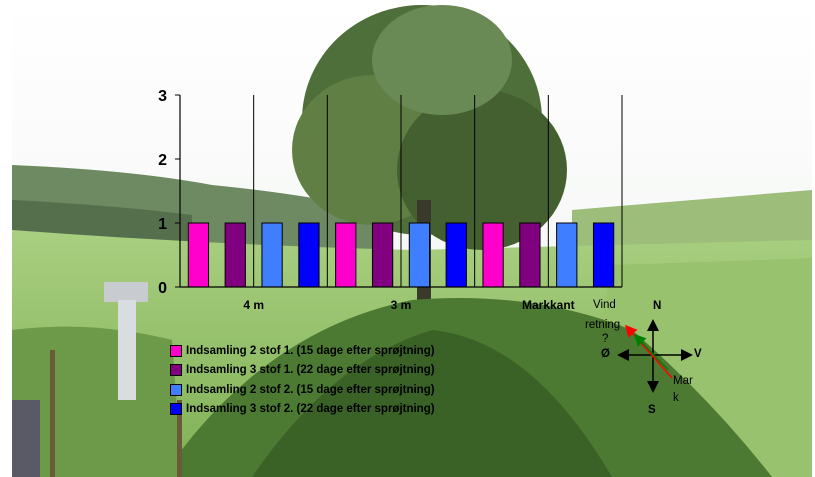 This screenshot has width=815, height=477. What do you see at coordinates (162, 288) in the screenshot?
I see `y-tick-label: 0` at bounding box center [162, 288].